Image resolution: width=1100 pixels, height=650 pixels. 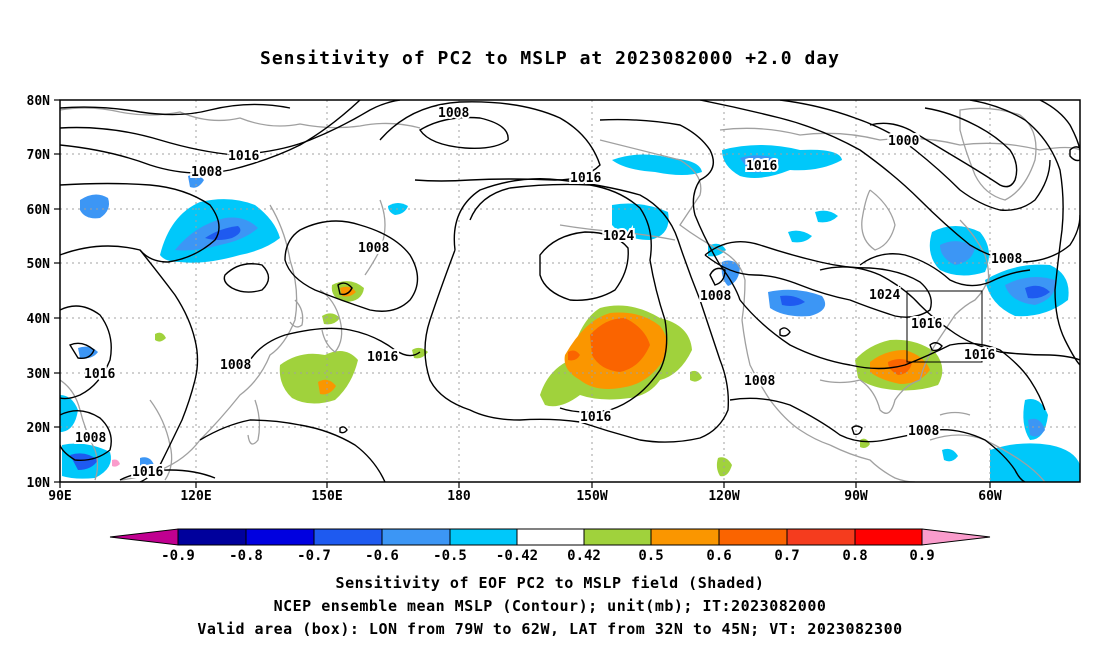 What do you see at coordinates (69, 413) in the screenshot?
I see `shade-neg-west-edge` at bounding box center [69, 413].